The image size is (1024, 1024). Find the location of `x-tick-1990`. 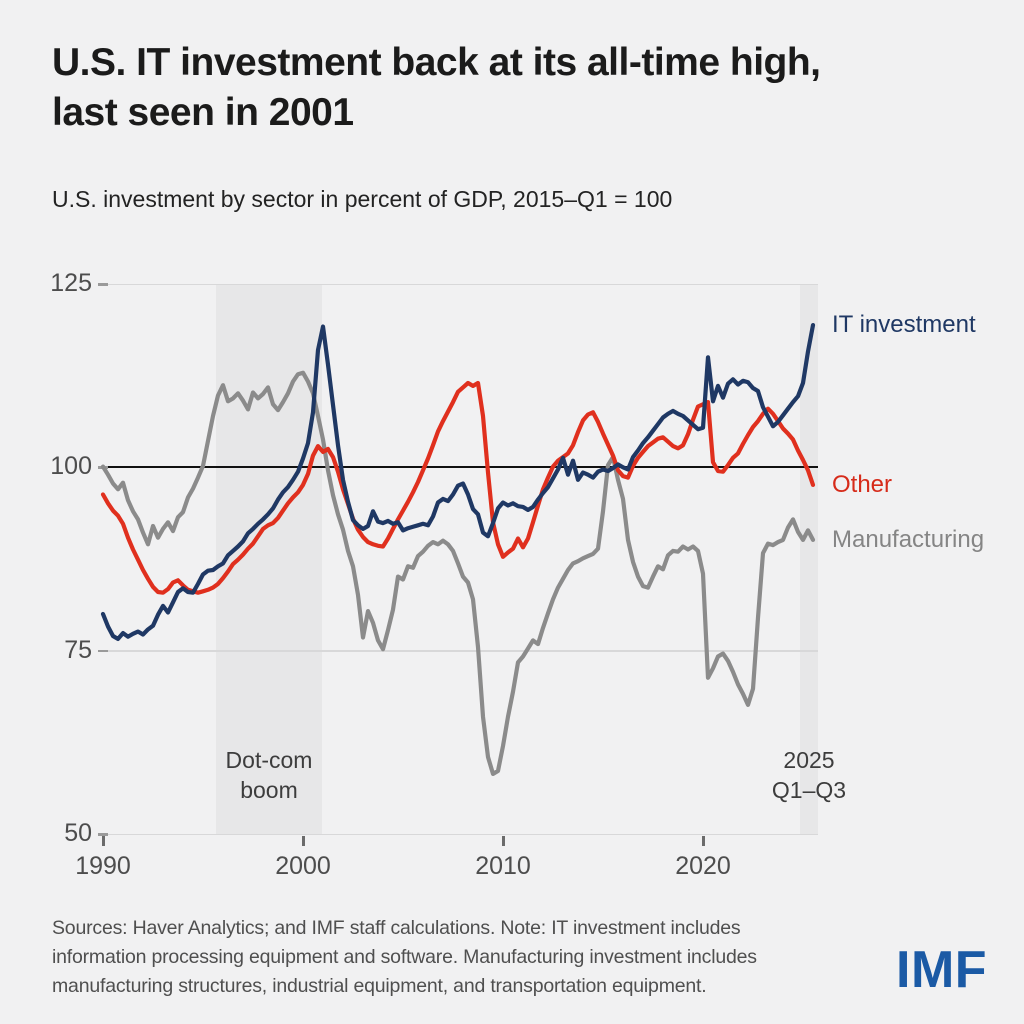

x-tick-1990 is located at coordinates (103, 841).